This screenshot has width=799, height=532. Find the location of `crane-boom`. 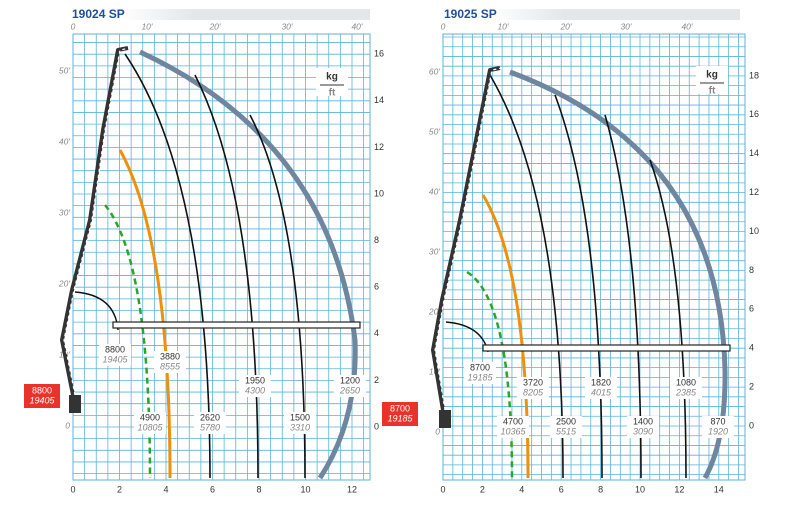

crane-boom is located at coordinates (466, 238).